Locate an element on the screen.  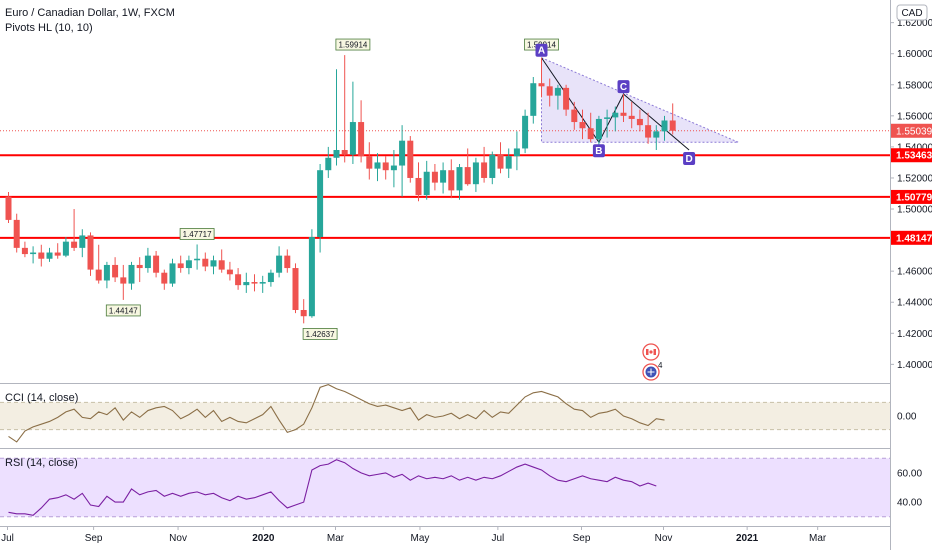
time-axis: Jul Sep Nov 2020 Mar May Jul Sep Nov 2021 Mar is located at coordinates (414, 535).